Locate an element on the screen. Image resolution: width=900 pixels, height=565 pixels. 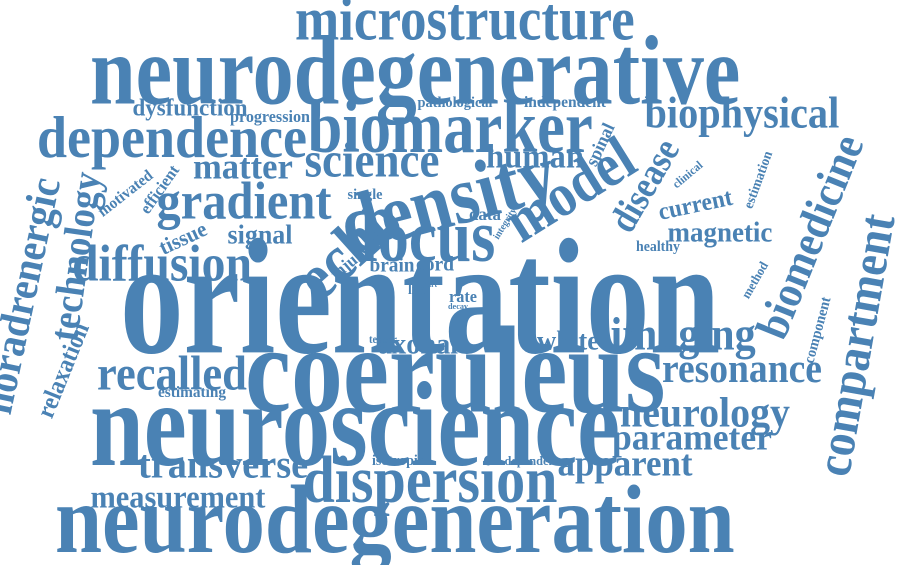
word-neuroscience: neuroscience is located at coordinates (355, 423).